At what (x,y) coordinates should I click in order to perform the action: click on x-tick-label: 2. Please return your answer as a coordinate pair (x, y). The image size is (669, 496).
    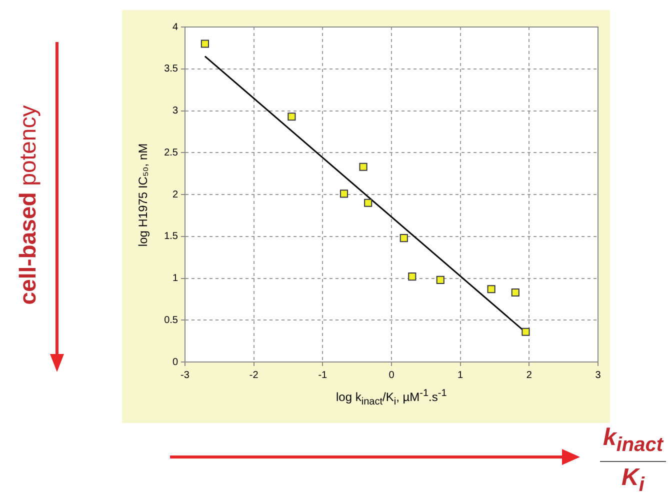
    Looking at the image, I should click on (529, 375).